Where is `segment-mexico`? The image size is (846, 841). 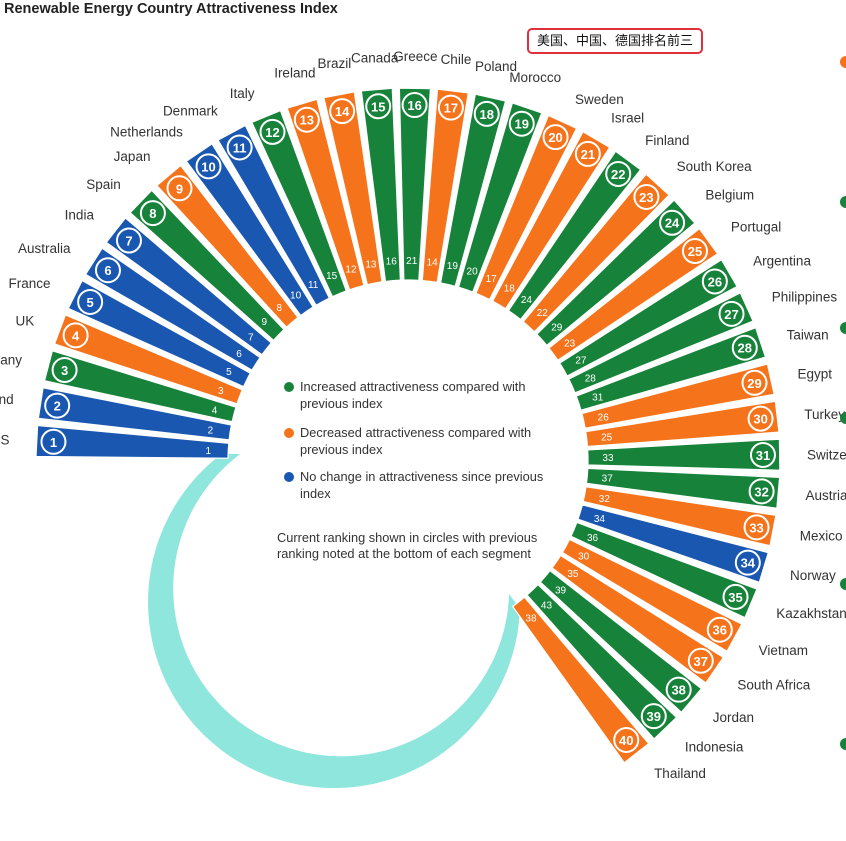 segment-mexico is located at coordinates (679, 516).